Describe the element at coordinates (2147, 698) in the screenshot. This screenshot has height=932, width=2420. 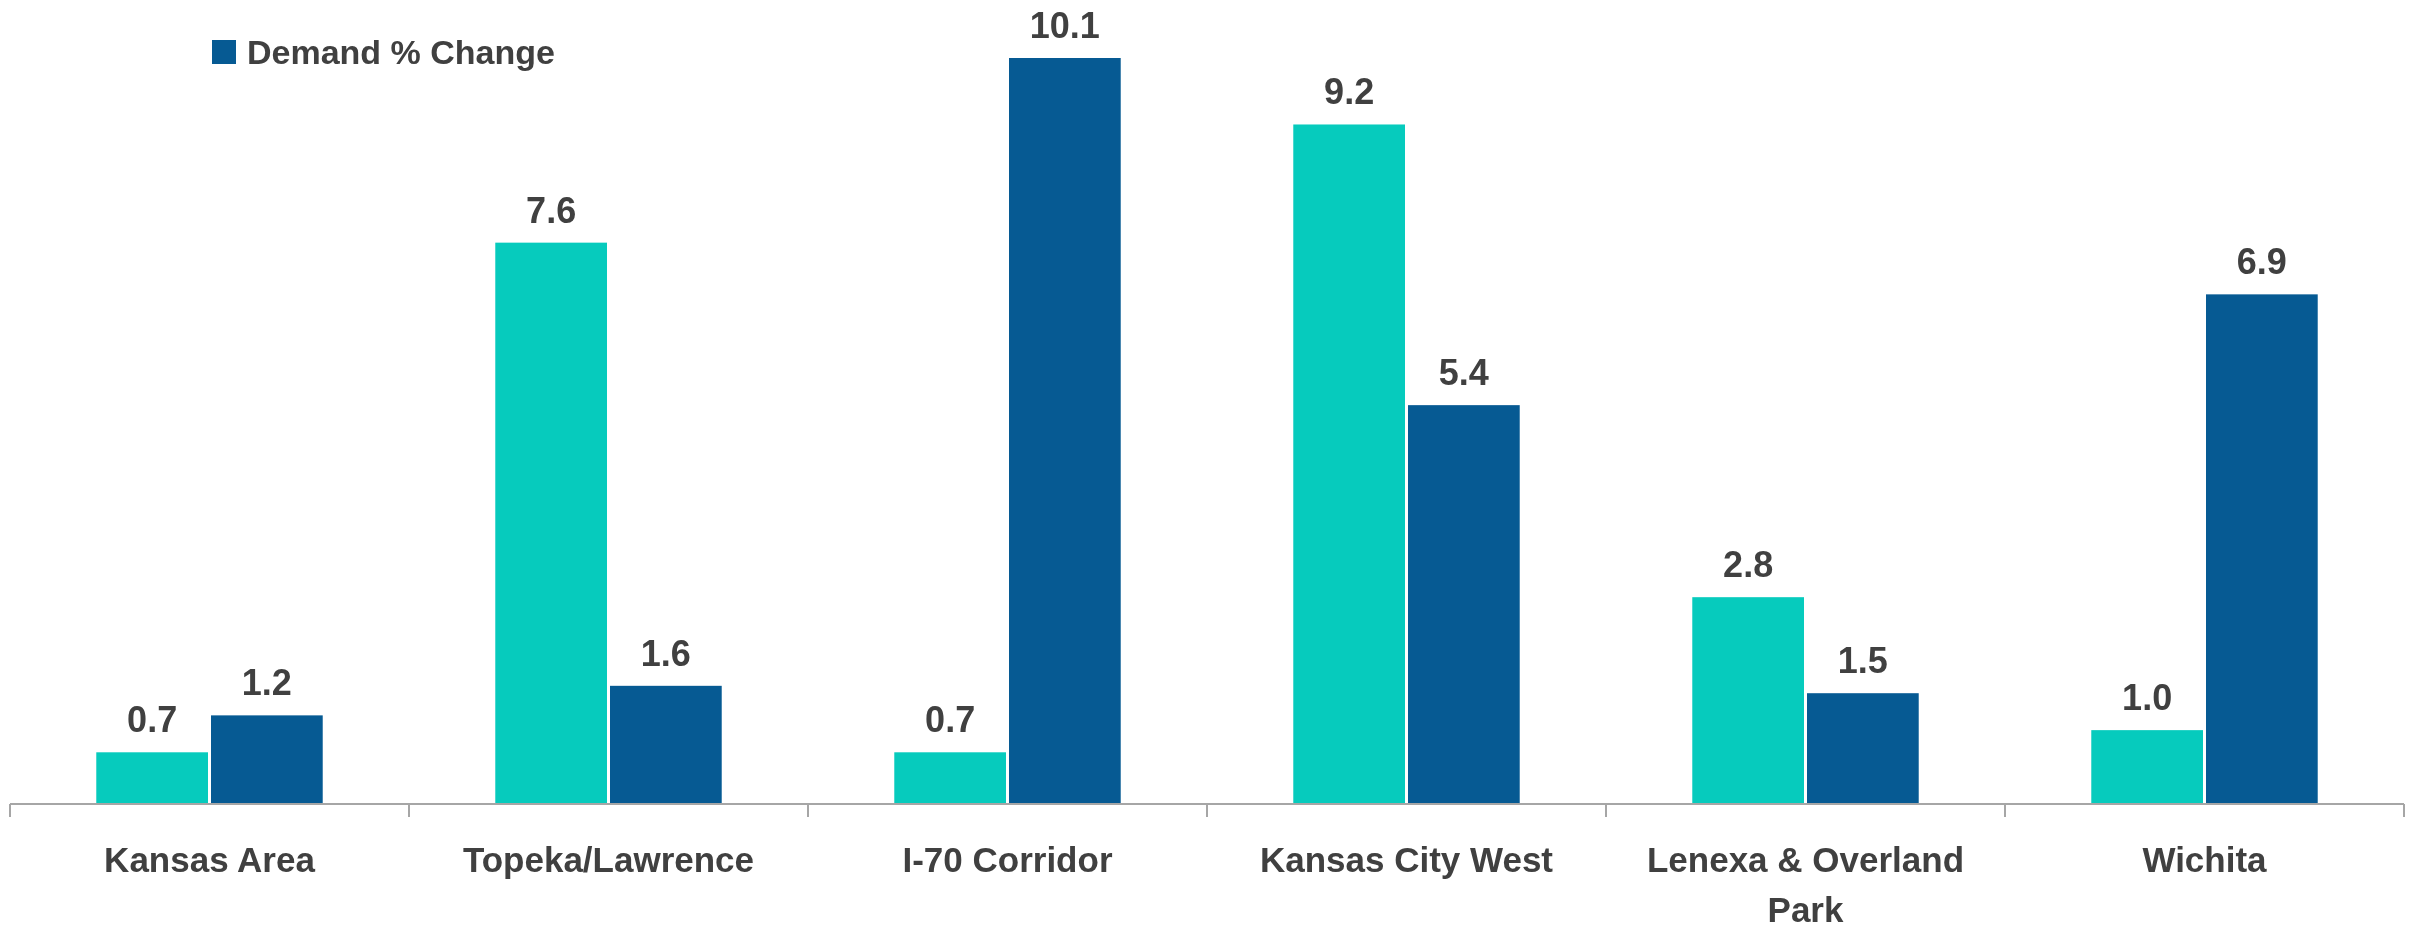
I see `data-label: 1.0` at that location.